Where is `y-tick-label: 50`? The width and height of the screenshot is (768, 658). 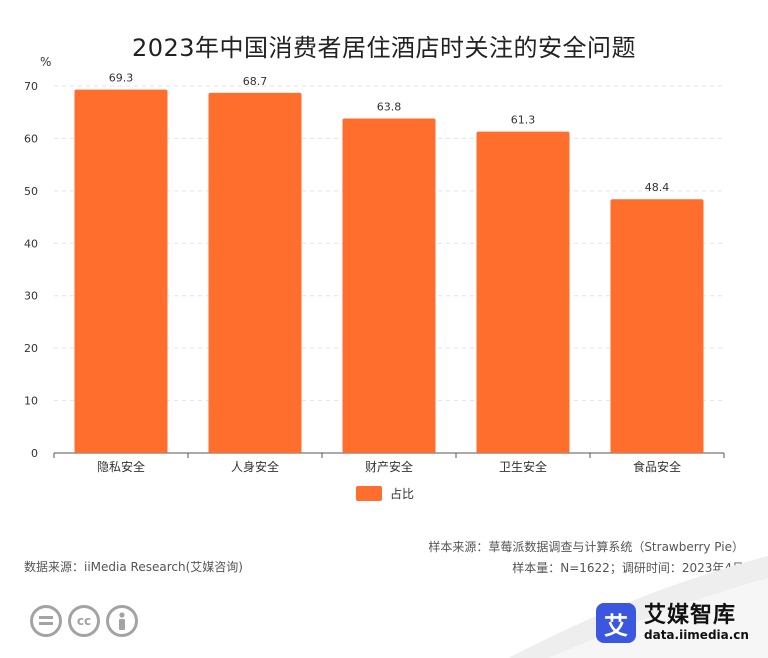 y-tick-label: 50 is located at coordinates (31, 191).